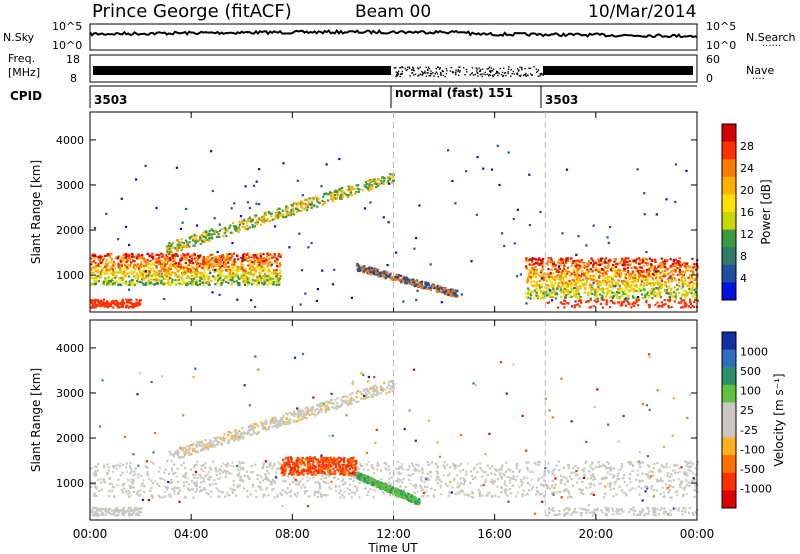 The height and width of the screenshot is (554, 800). What do you see at coordinates (729, 212) in the screenshot?
I see `power-colorbar-frame` at bounding box center [729, 212].